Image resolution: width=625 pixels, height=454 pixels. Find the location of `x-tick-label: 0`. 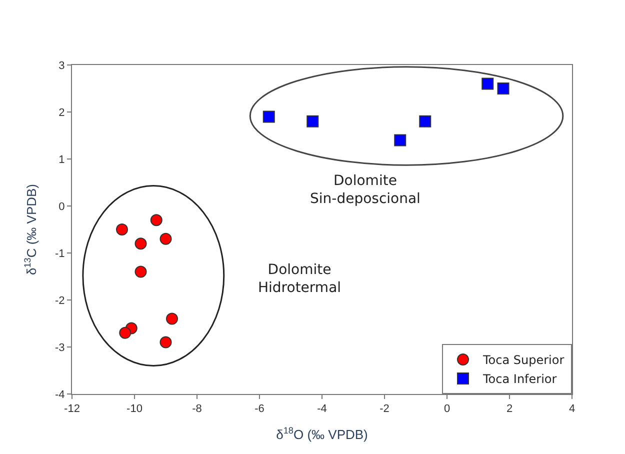

x-tick-label: 0 is located at coordinates (447, 409).